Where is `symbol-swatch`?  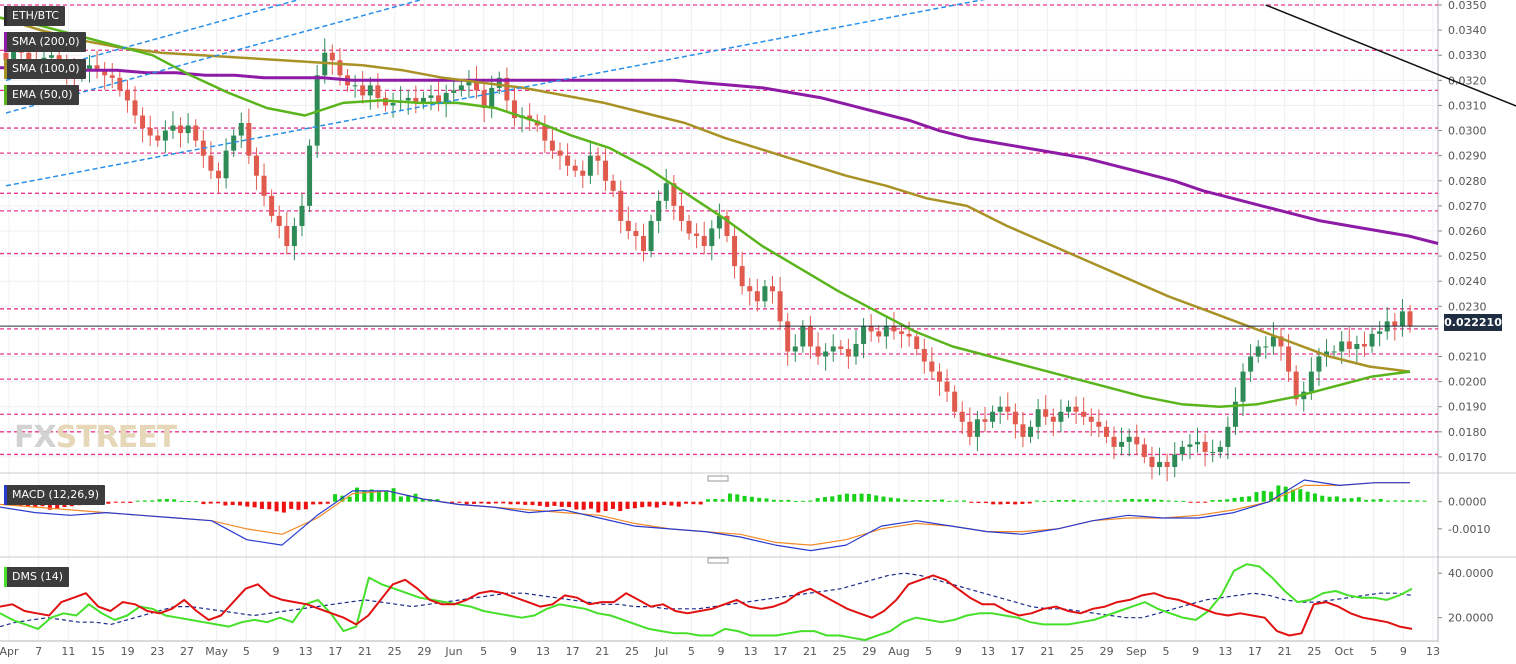 symbol-swatch is located at coordinates (5, 16).